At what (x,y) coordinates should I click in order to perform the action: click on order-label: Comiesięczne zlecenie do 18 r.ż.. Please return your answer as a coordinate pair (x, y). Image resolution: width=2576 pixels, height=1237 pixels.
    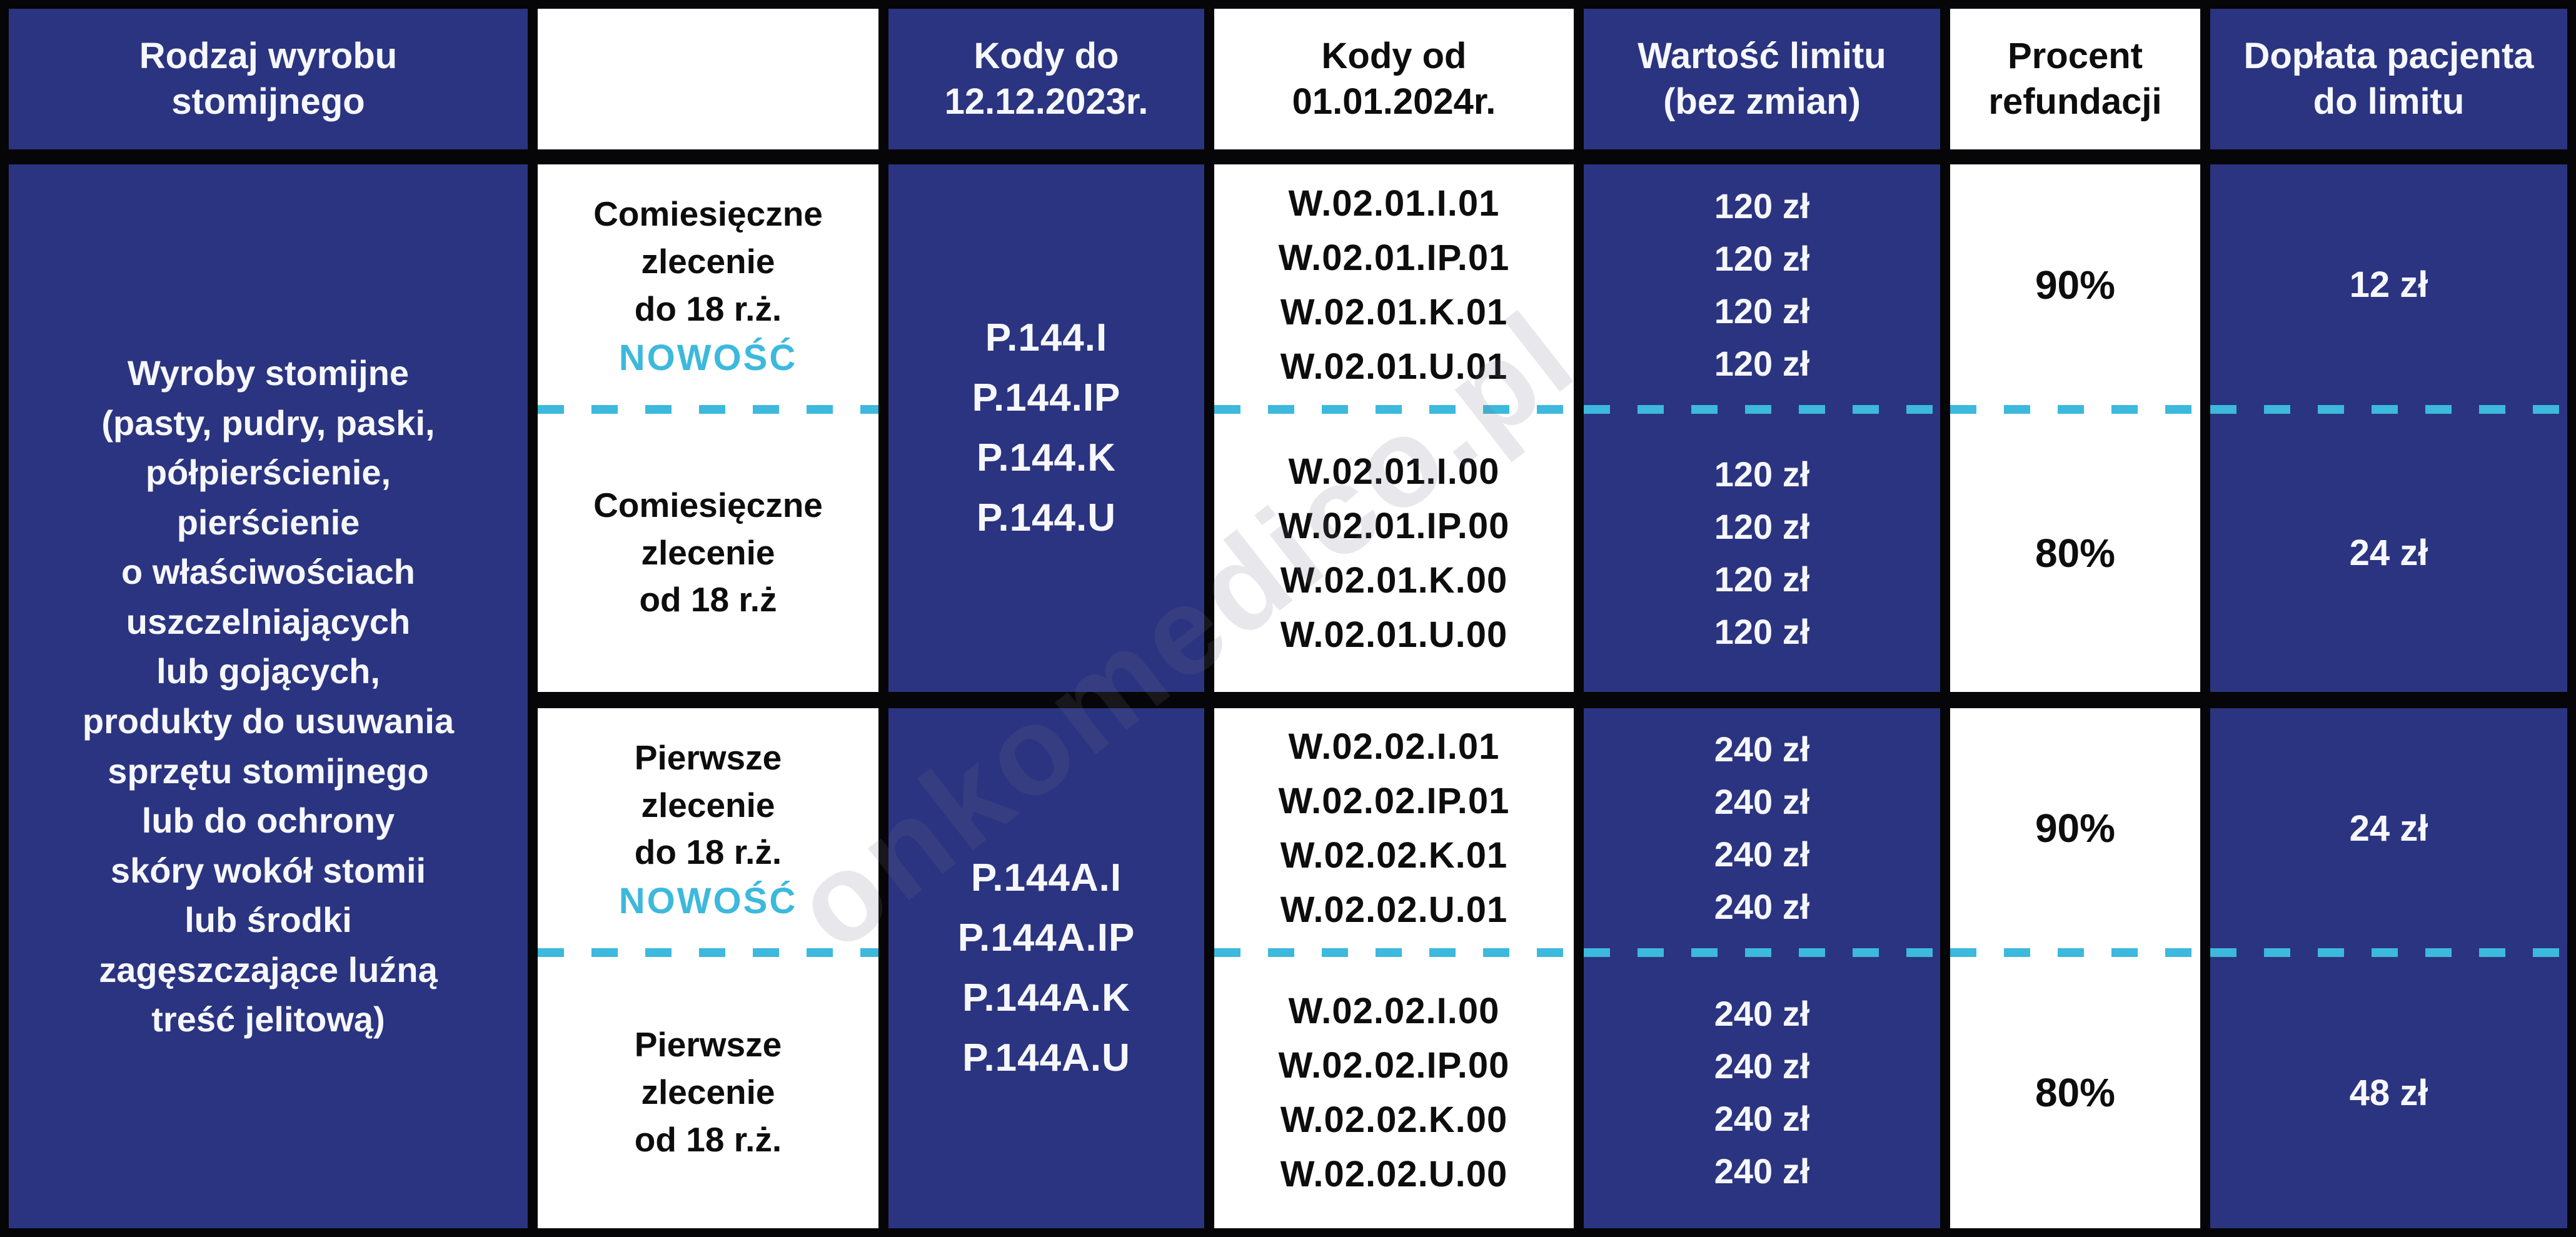
    Looking at the image, I should click on (708, 261).